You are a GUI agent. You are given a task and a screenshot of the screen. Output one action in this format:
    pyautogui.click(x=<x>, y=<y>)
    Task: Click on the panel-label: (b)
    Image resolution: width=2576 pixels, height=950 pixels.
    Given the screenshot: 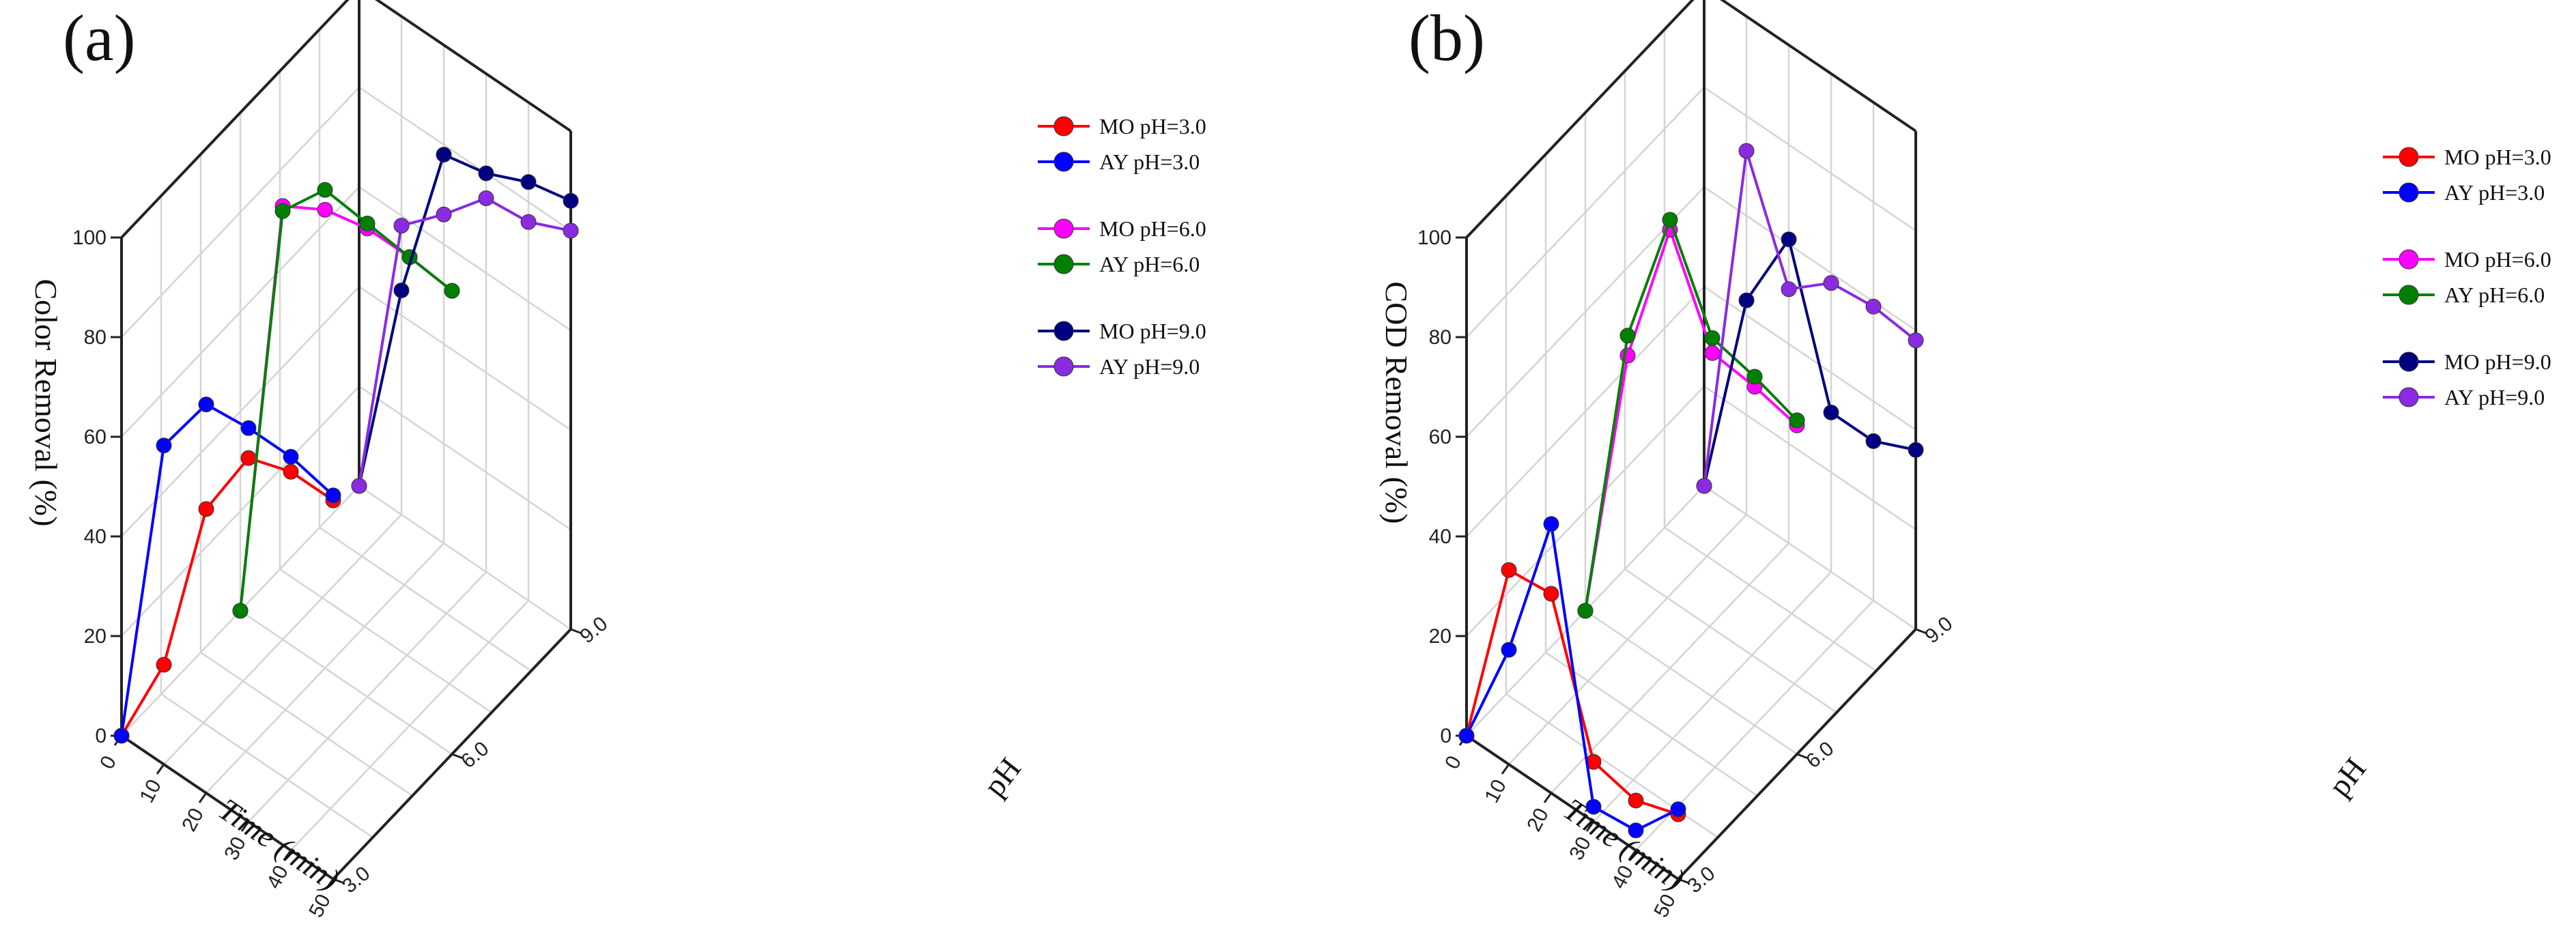 What is the action you would take?
    pyautogui.click(x=1447, y=37)
    